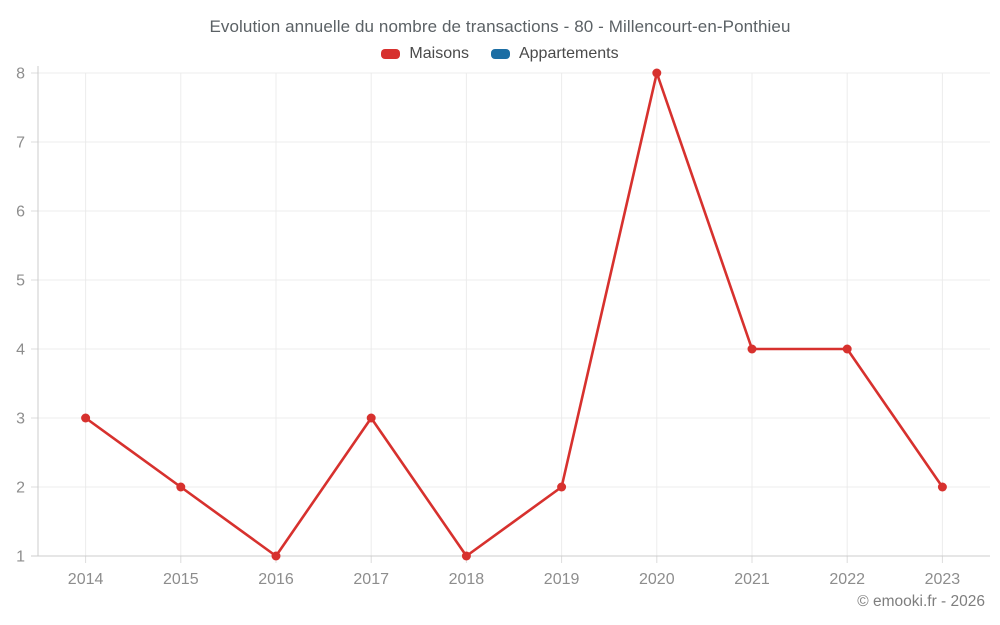 Image resolution: width=1000 pixels, height=625 pixels. I want to click on x-tick-label: 2020, so click(657, 579).